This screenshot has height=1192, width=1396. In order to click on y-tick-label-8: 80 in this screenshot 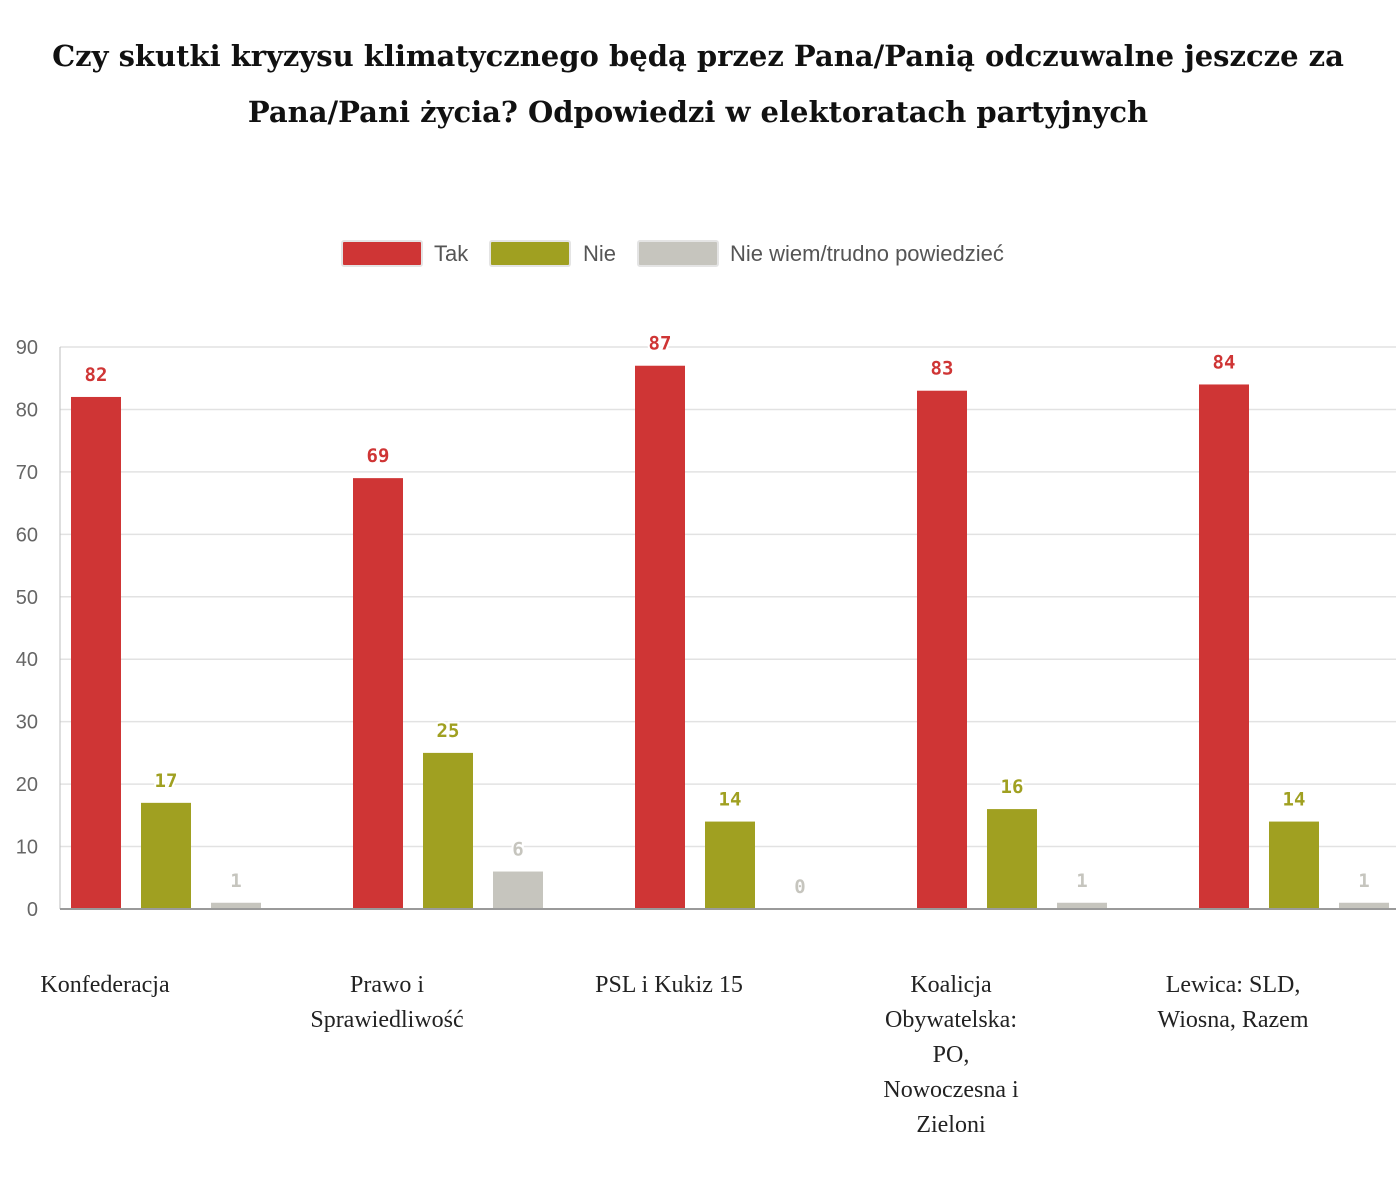, I will do `click(27, 410)`.